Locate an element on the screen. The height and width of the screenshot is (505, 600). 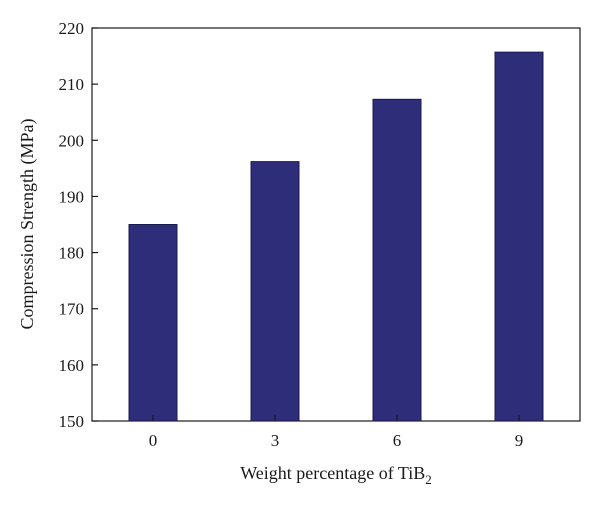
x-axis-title: Weight percentage of TiB2 is located at coordinates (336, 475).